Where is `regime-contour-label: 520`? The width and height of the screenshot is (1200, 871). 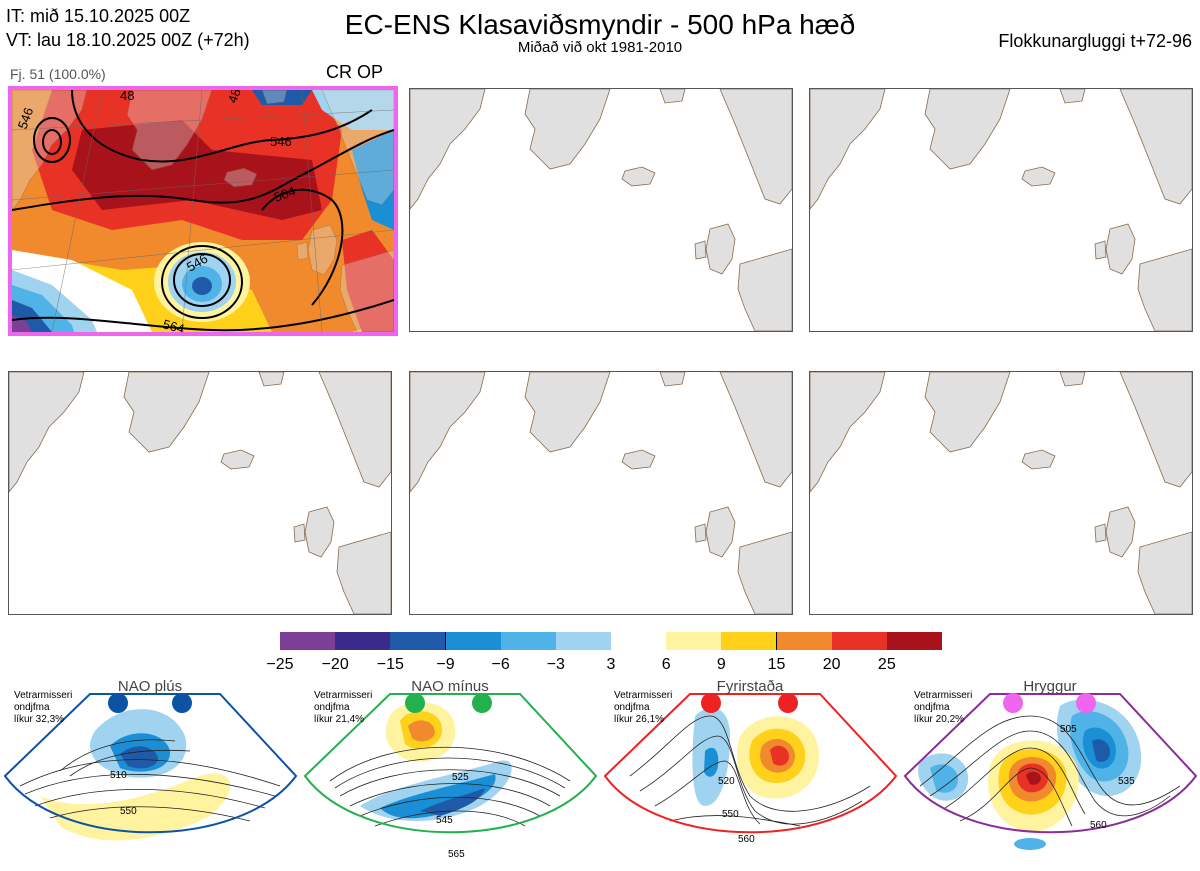
regime-contour-label: 520 is located at coordinates (726, 781).